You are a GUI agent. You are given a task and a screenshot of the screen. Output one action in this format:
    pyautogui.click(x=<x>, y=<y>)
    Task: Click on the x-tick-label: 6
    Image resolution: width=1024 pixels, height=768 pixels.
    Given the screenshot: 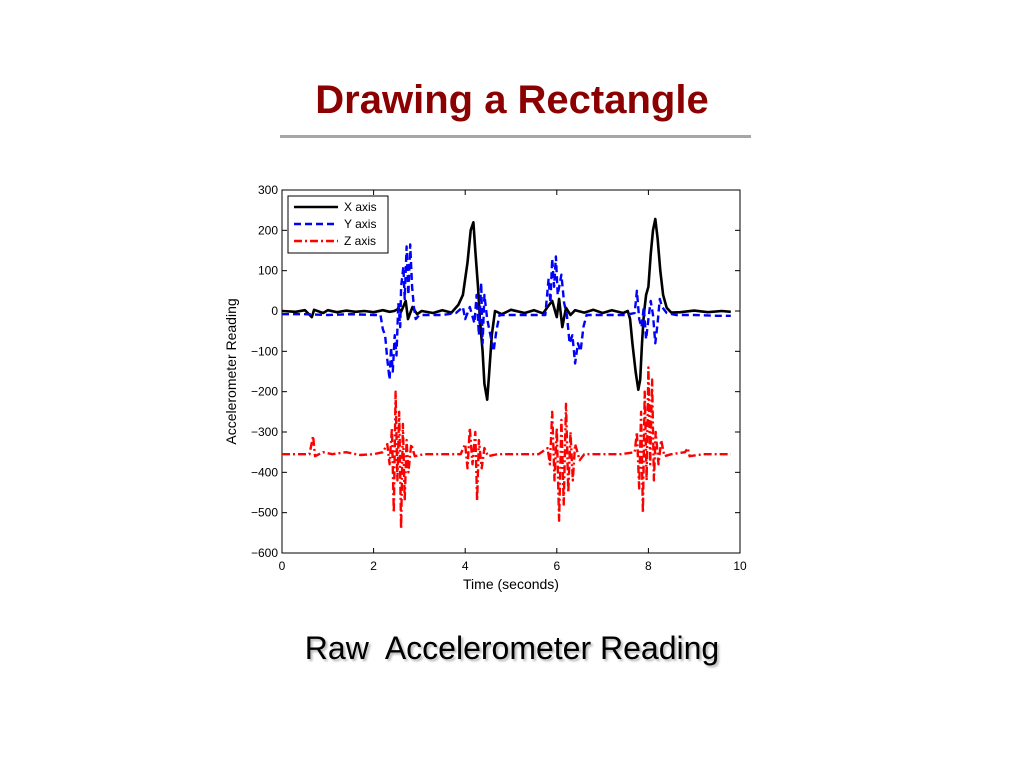 What is the action you would take?
    pyautogui.click(x=556, y=566)
    